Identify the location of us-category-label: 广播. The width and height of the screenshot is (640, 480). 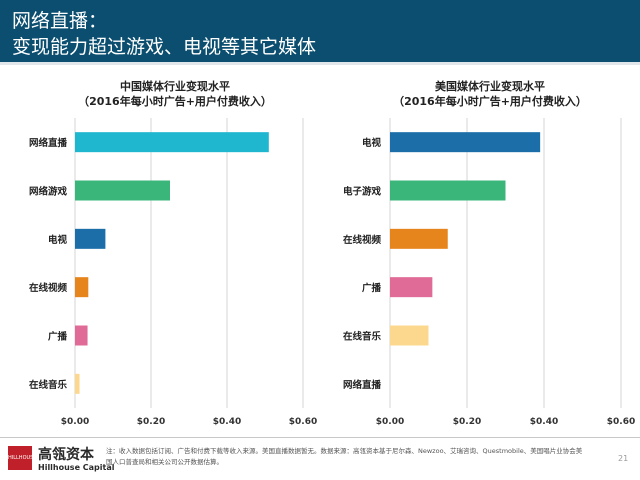
(372, 288).